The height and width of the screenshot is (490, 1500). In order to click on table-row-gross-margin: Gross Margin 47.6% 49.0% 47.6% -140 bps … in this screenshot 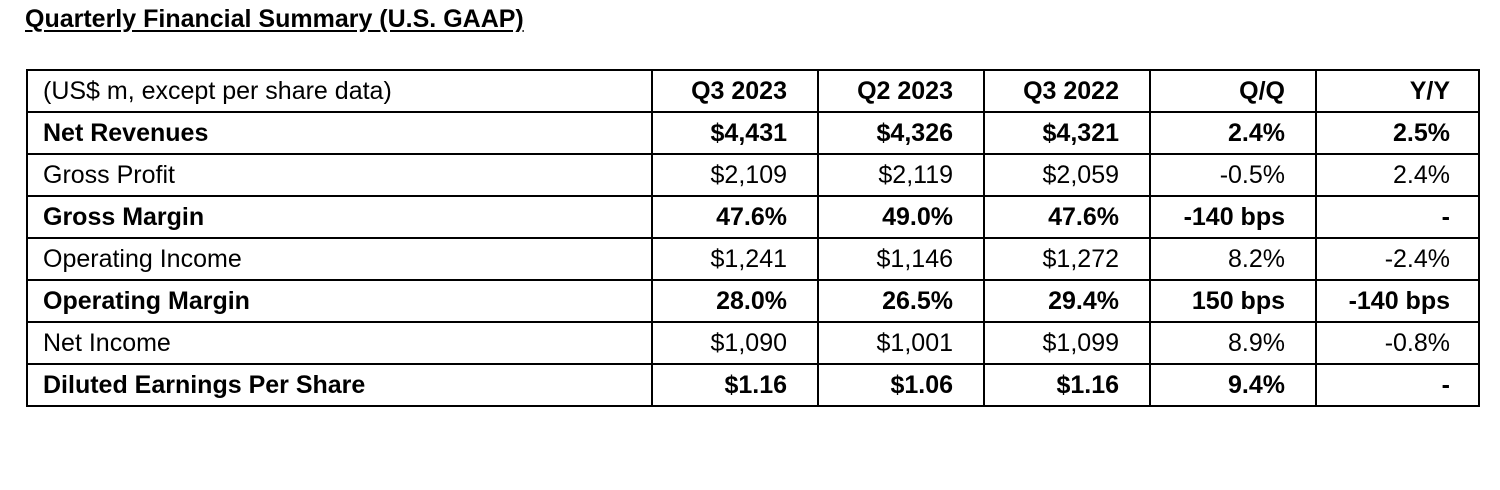, I will do `click(753, 217)`.